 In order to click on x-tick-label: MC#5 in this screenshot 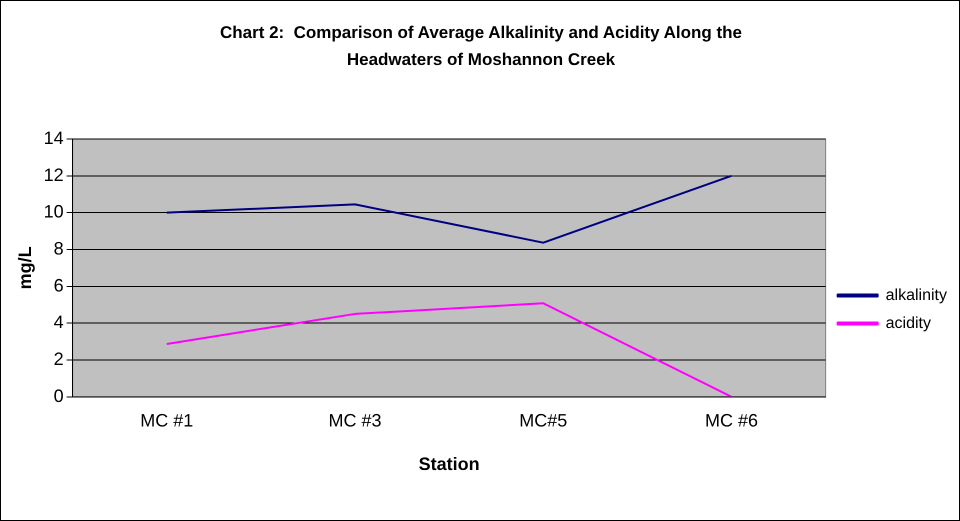, I will do `click(543, 420)`.